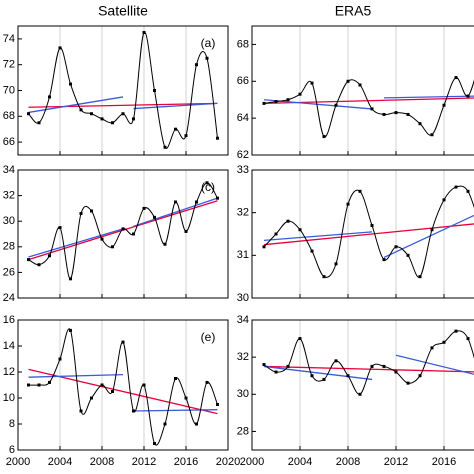 This screenshot has height=474, width=474. Describe the element at coordinates (243, 357) in the screenshot. I see `y-tick-label: 32` at that location.